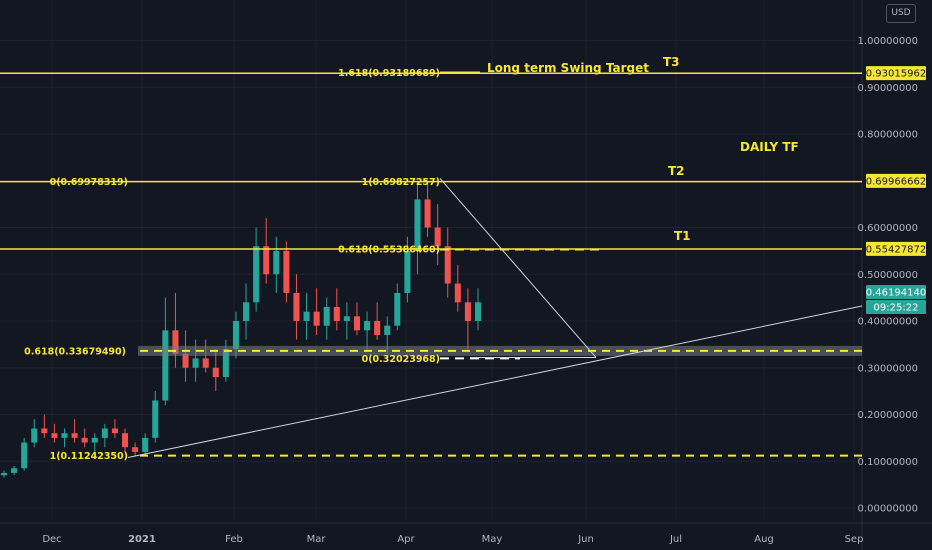 The height and width of the screenshot is (550, 932). I want to click on x-tick-label: Jul, so click(675, 539).